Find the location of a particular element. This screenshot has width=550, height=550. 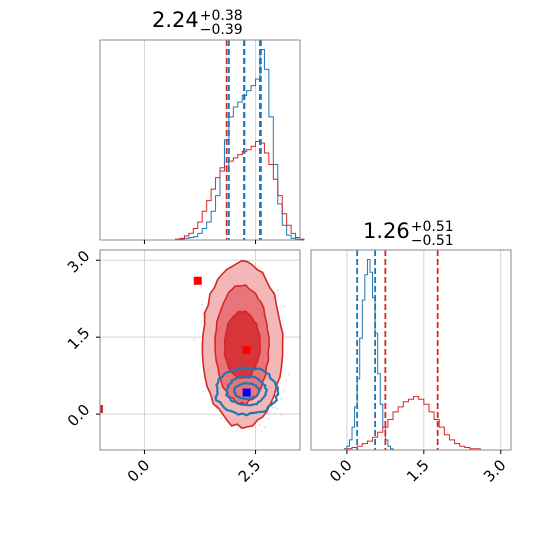

title-param1-value: 2.24 is located at coordinates (175, 20).